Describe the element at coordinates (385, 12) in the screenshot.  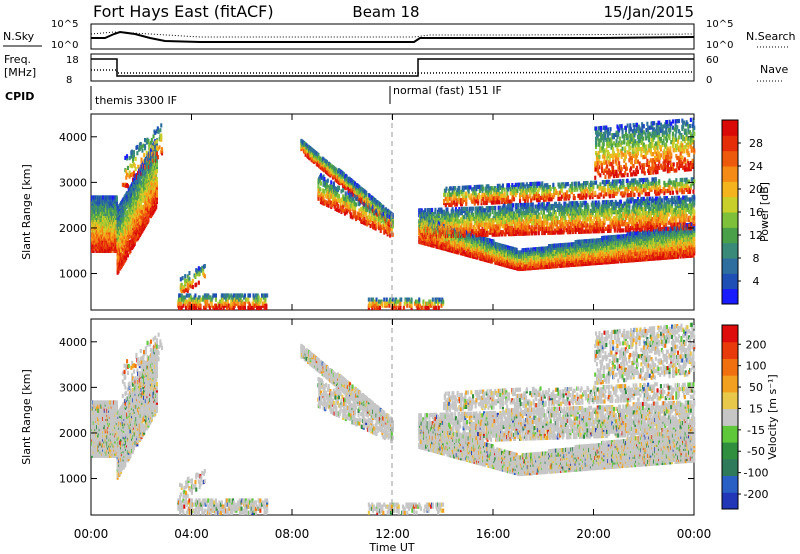
I see `beam-title: Beam 18` at that location.